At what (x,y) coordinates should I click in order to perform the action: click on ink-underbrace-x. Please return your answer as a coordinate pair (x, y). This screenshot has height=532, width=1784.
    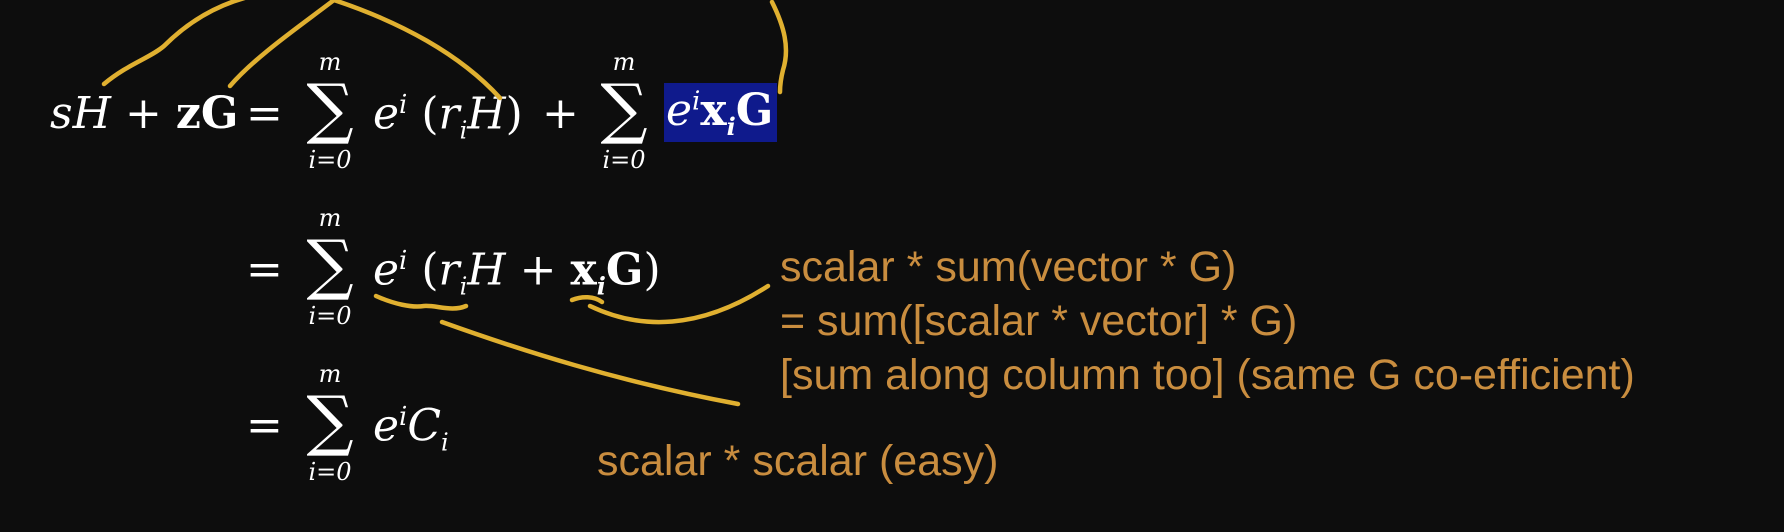
    Looking at the image, I should click on (587, 300).